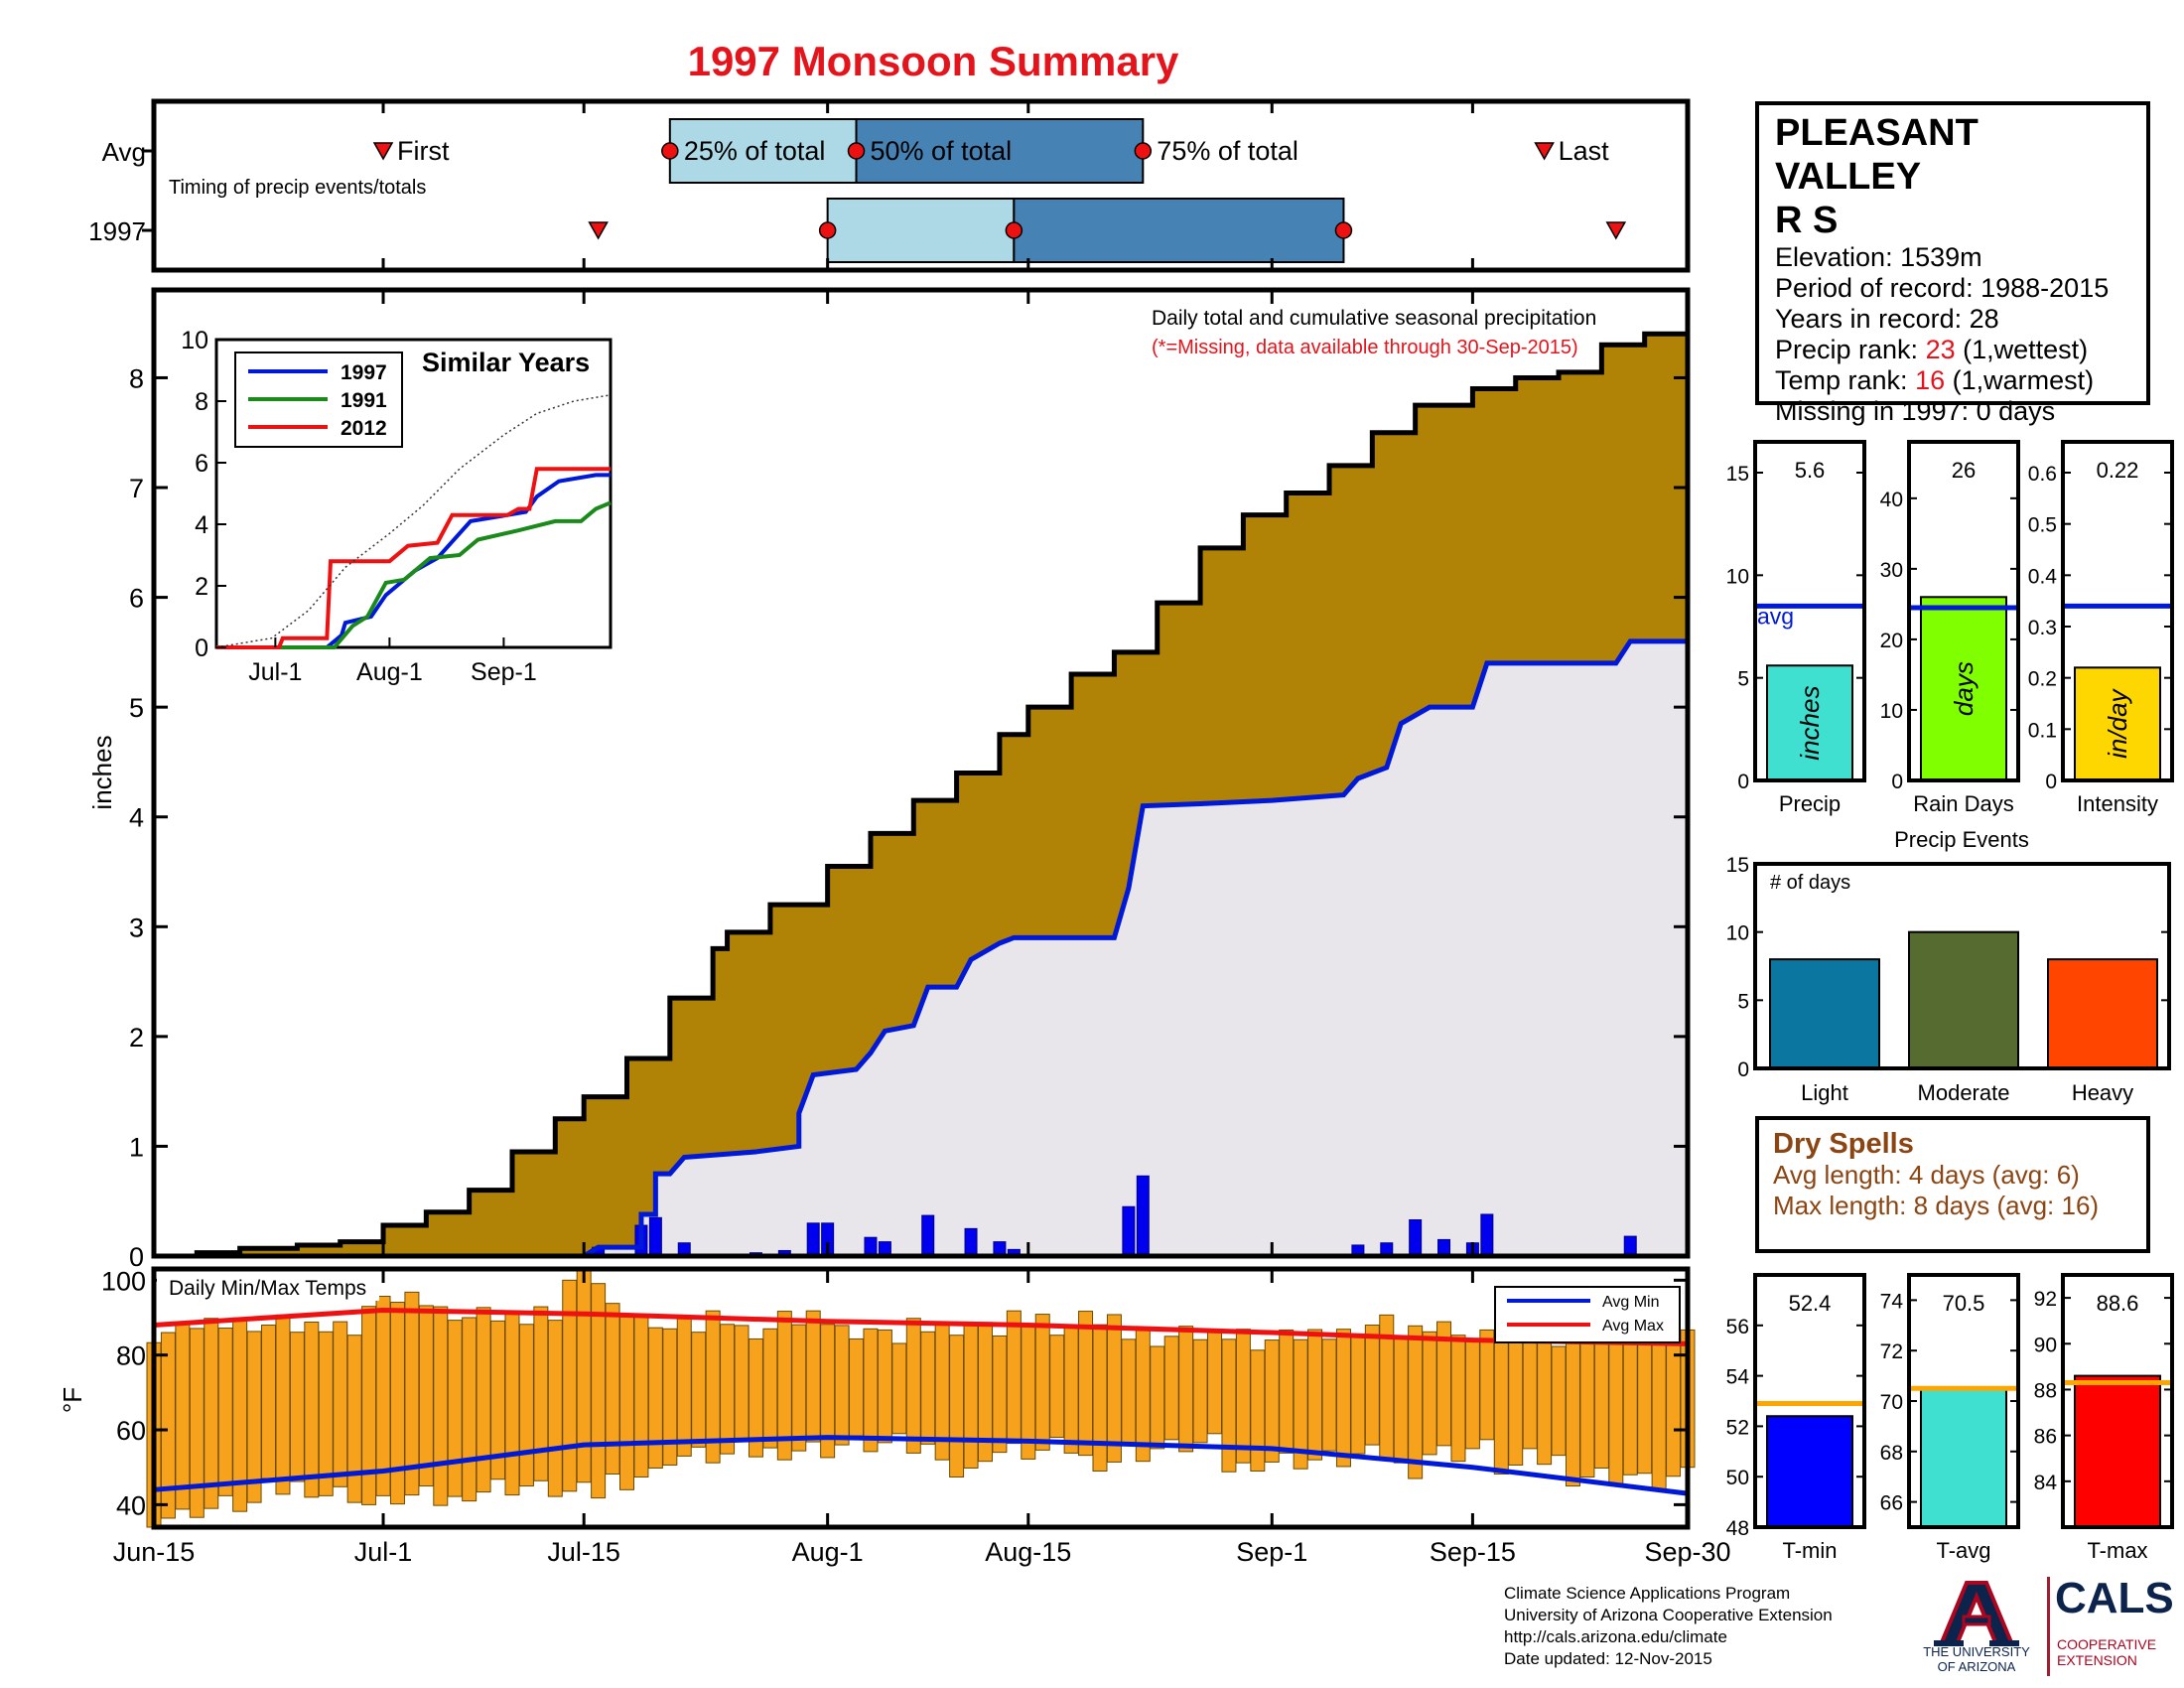 This screenshot has width=2184, height=1688. What do you see at coordinates (136, 1038) in the screenshot?
I see `precip-ytick-label: 2` at bounding box center [136, 1038].